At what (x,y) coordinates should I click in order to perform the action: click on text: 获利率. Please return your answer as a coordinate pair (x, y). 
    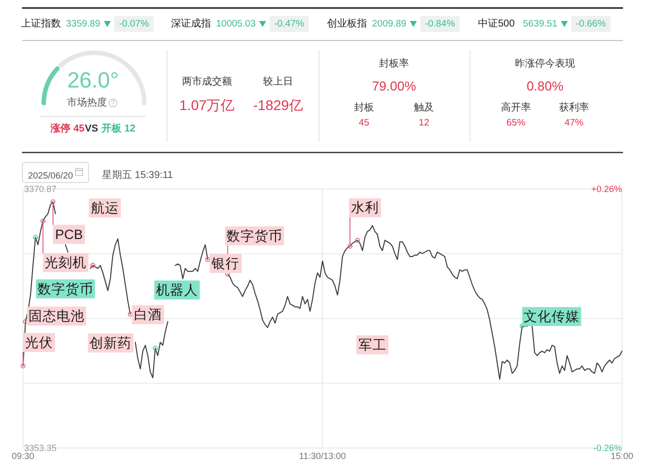
    Looking at the image, I should click on (574, 108).